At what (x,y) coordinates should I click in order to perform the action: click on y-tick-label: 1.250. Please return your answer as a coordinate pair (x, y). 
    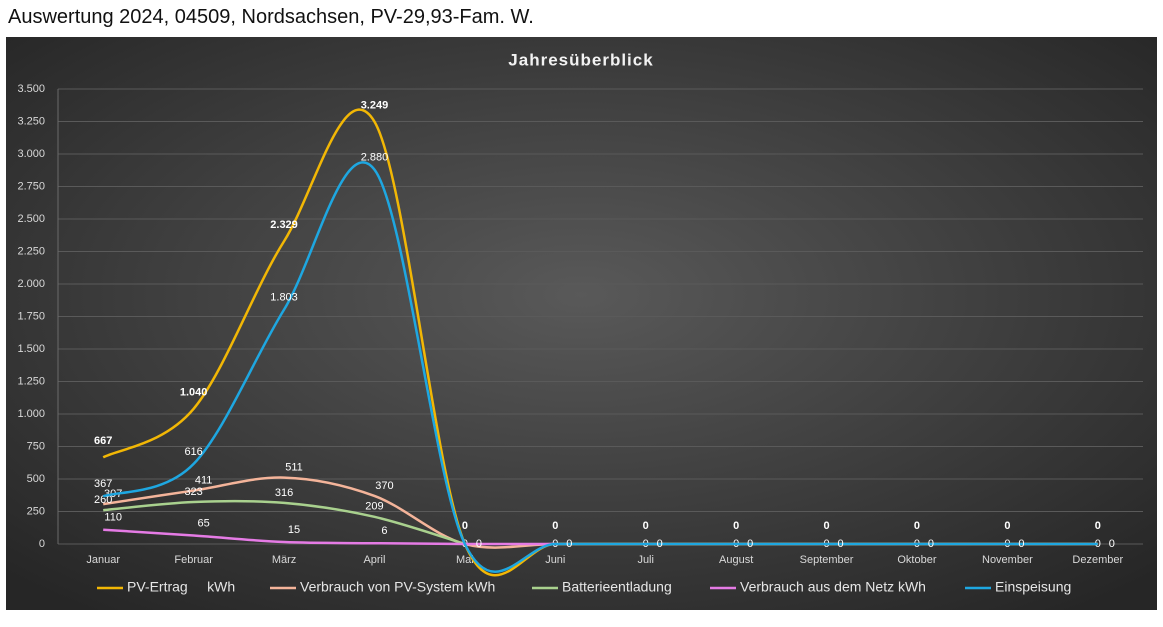
    Looking at the image, I should click on (31, 381).